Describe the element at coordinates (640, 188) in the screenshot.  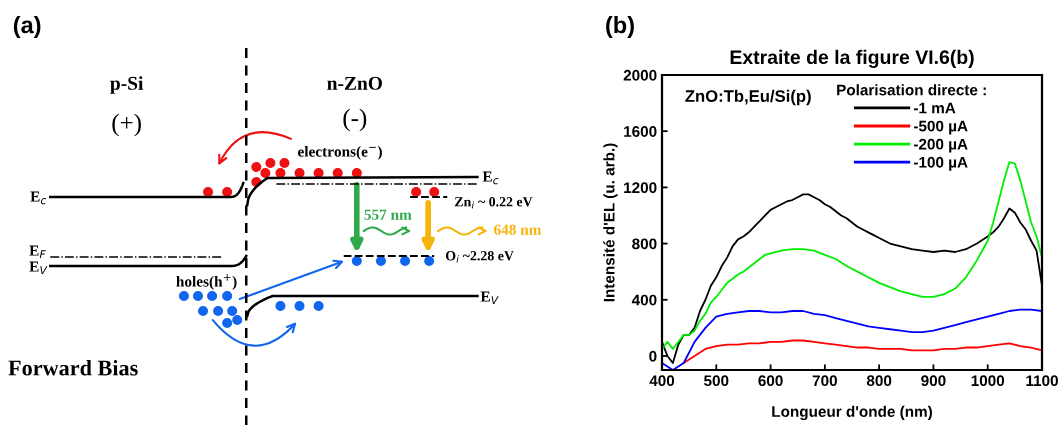
I see `y-tick-label: 1200` at that location.